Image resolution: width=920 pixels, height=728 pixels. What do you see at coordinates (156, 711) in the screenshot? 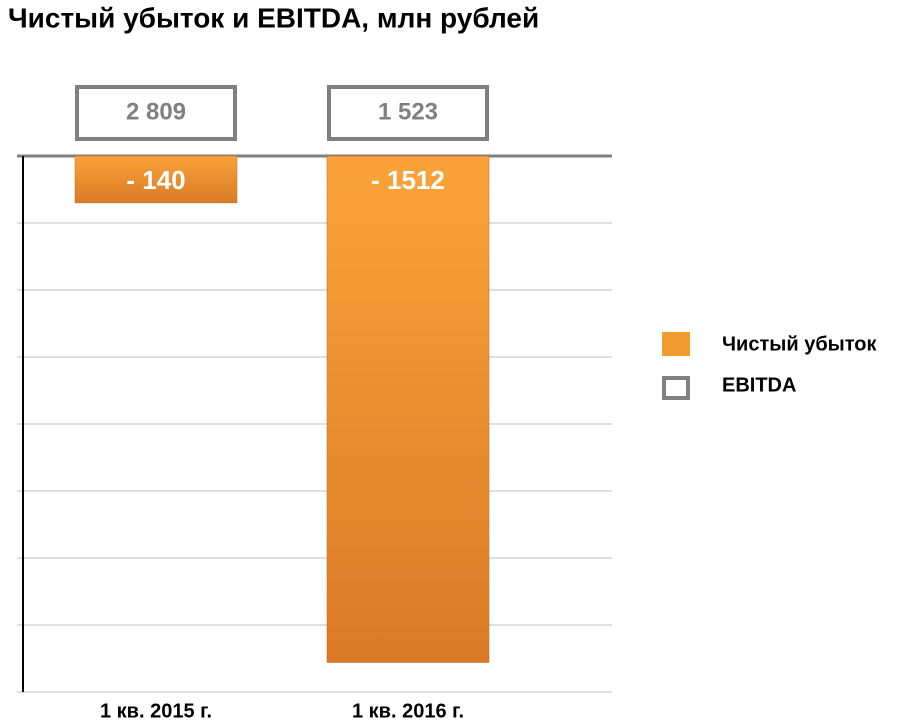
I see `x-tick-label: 1 кв. 2015 г.` at bounding box center [156, 711].